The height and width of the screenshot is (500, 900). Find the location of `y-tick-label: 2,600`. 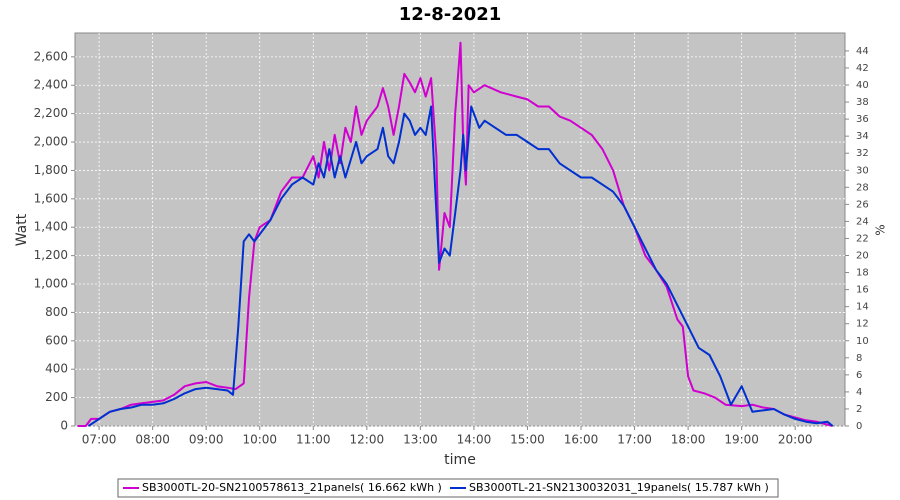

y-tick-label: 2,600 is located at coordinates (51, 56).